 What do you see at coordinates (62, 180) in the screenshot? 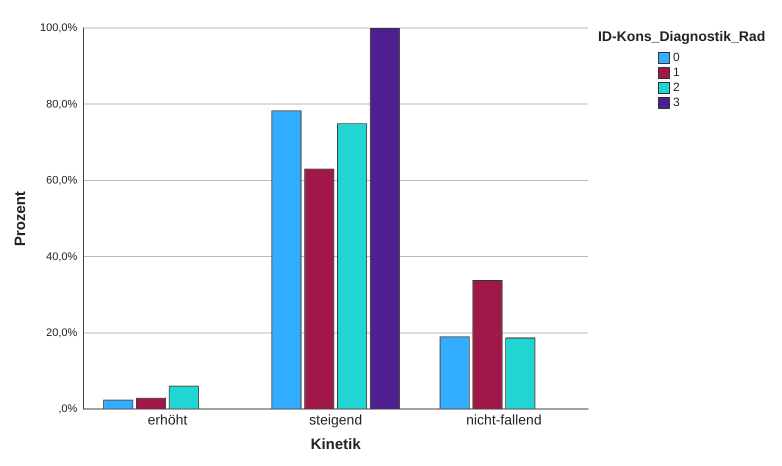
I see `y-tick-label: 60,0%` at bounding box center [62, 180].